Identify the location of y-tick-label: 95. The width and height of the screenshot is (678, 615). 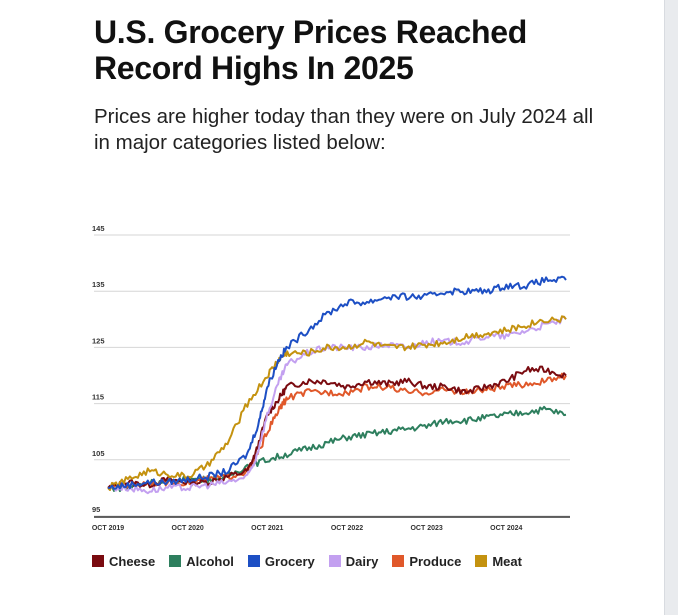
(96, 509).